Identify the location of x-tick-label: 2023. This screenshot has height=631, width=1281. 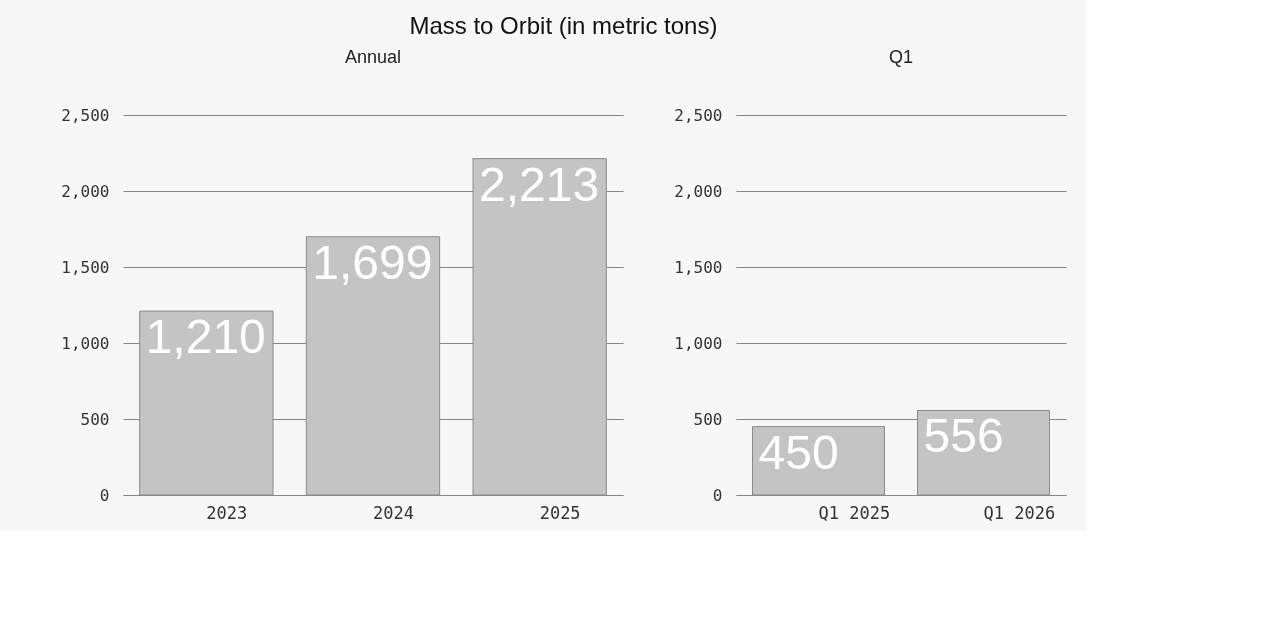
(227, 512).